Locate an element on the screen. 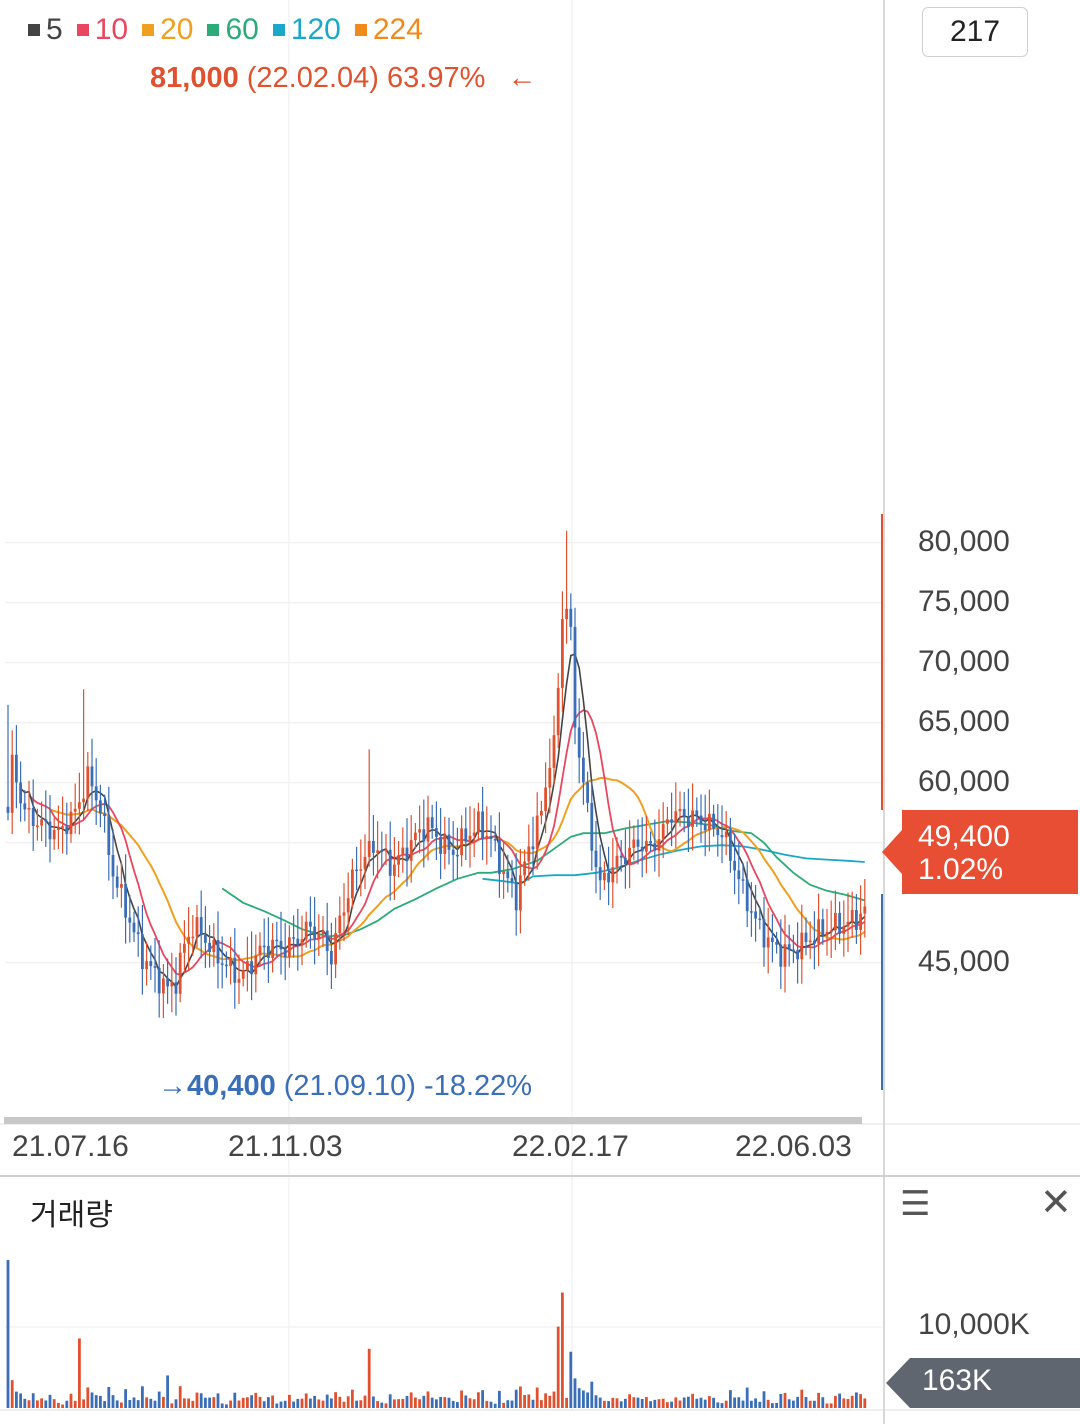 The height and width of the screenshot is (1424, 1080). candle-count-button: 217 is located at coordinates (975, 32).